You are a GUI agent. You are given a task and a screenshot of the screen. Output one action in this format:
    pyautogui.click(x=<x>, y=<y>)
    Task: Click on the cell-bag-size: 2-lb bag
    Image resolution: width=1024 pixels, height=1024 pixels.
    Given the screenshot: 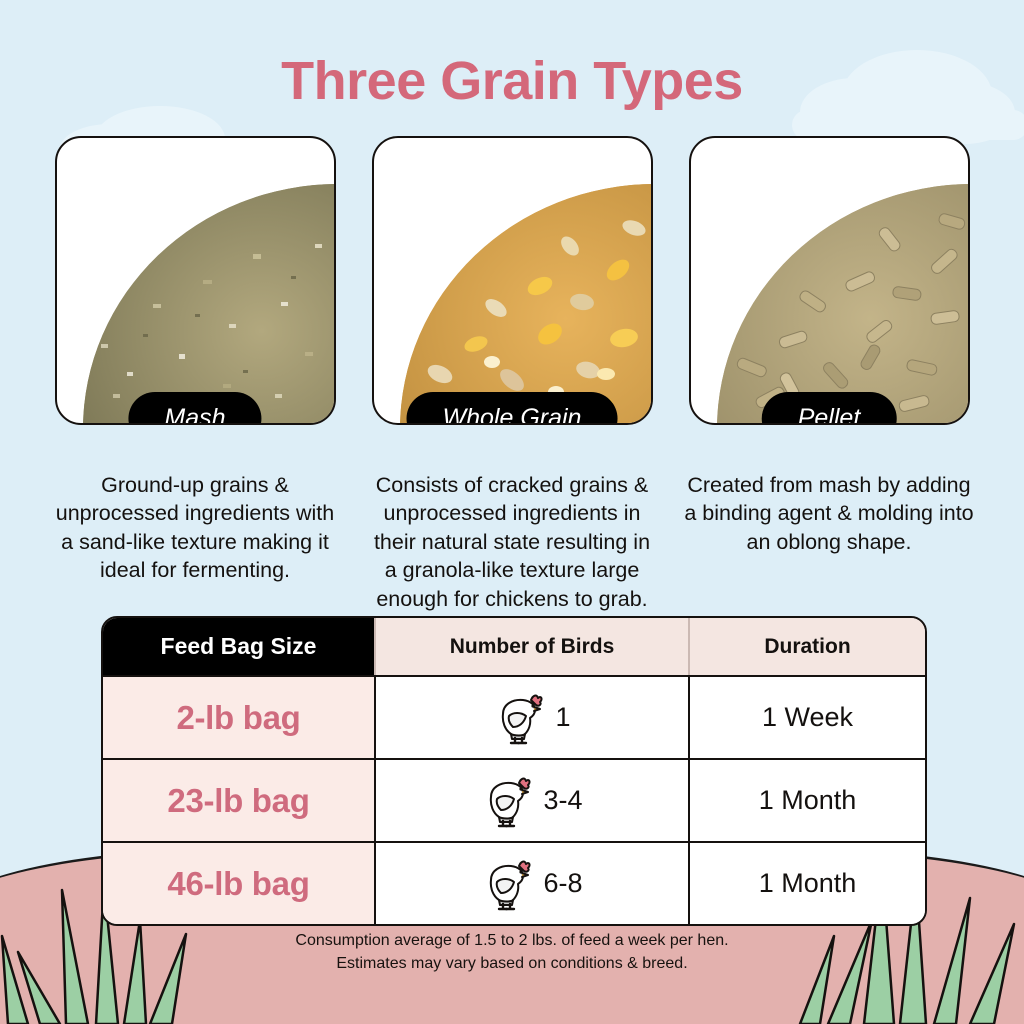 What is the action you would take?
    pyautogui.click(x=238, y=717)
    